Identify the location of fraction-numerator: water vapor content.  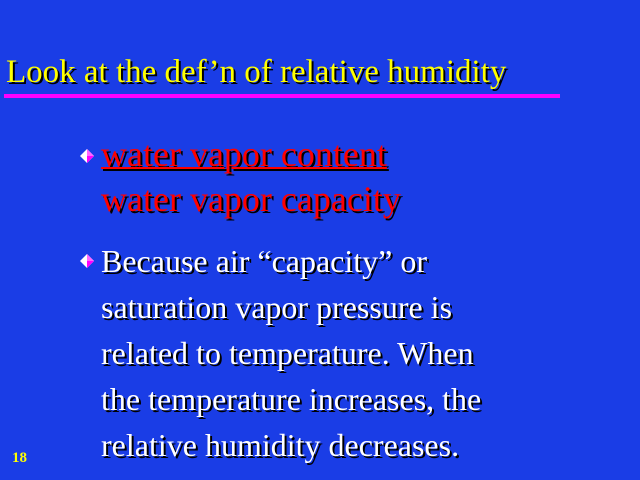
(244, 154).